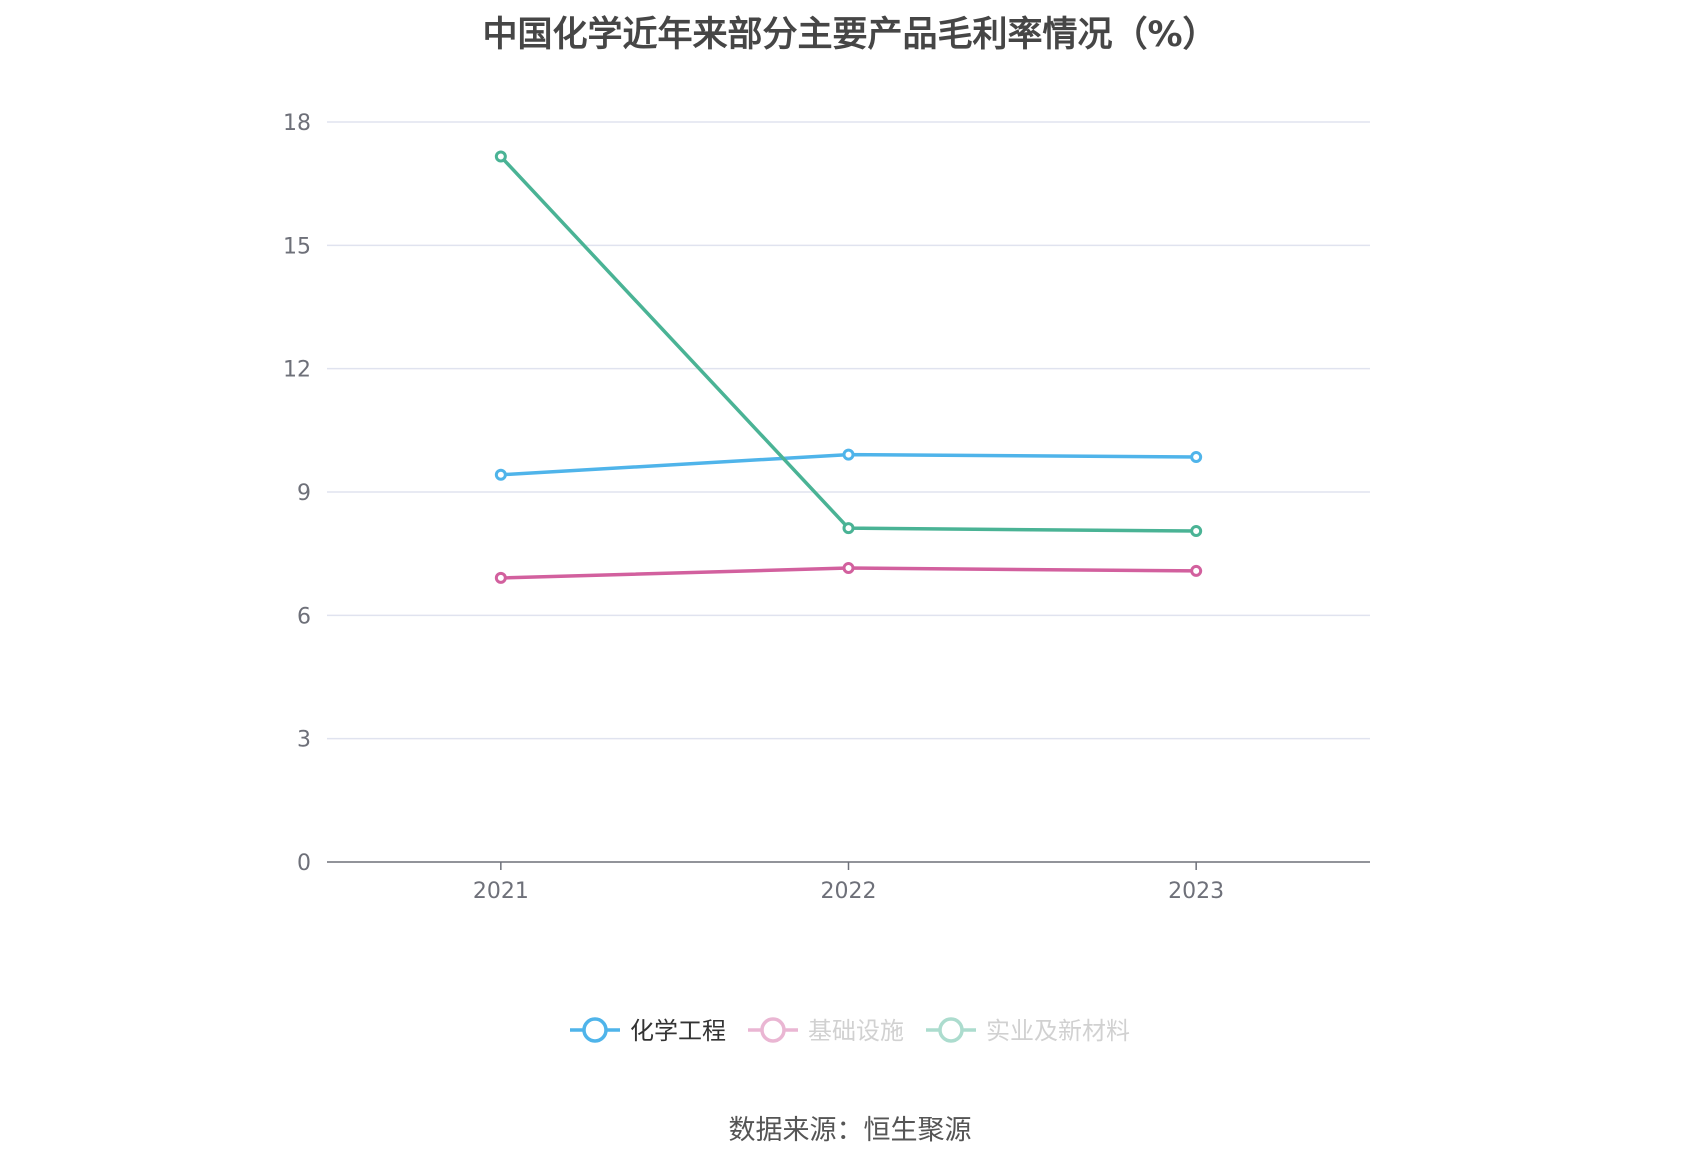  What do you see at coordinates (849, 891) in the screenshot?
I see `x-tick-label: 2022` at bounding box center [849, 891].